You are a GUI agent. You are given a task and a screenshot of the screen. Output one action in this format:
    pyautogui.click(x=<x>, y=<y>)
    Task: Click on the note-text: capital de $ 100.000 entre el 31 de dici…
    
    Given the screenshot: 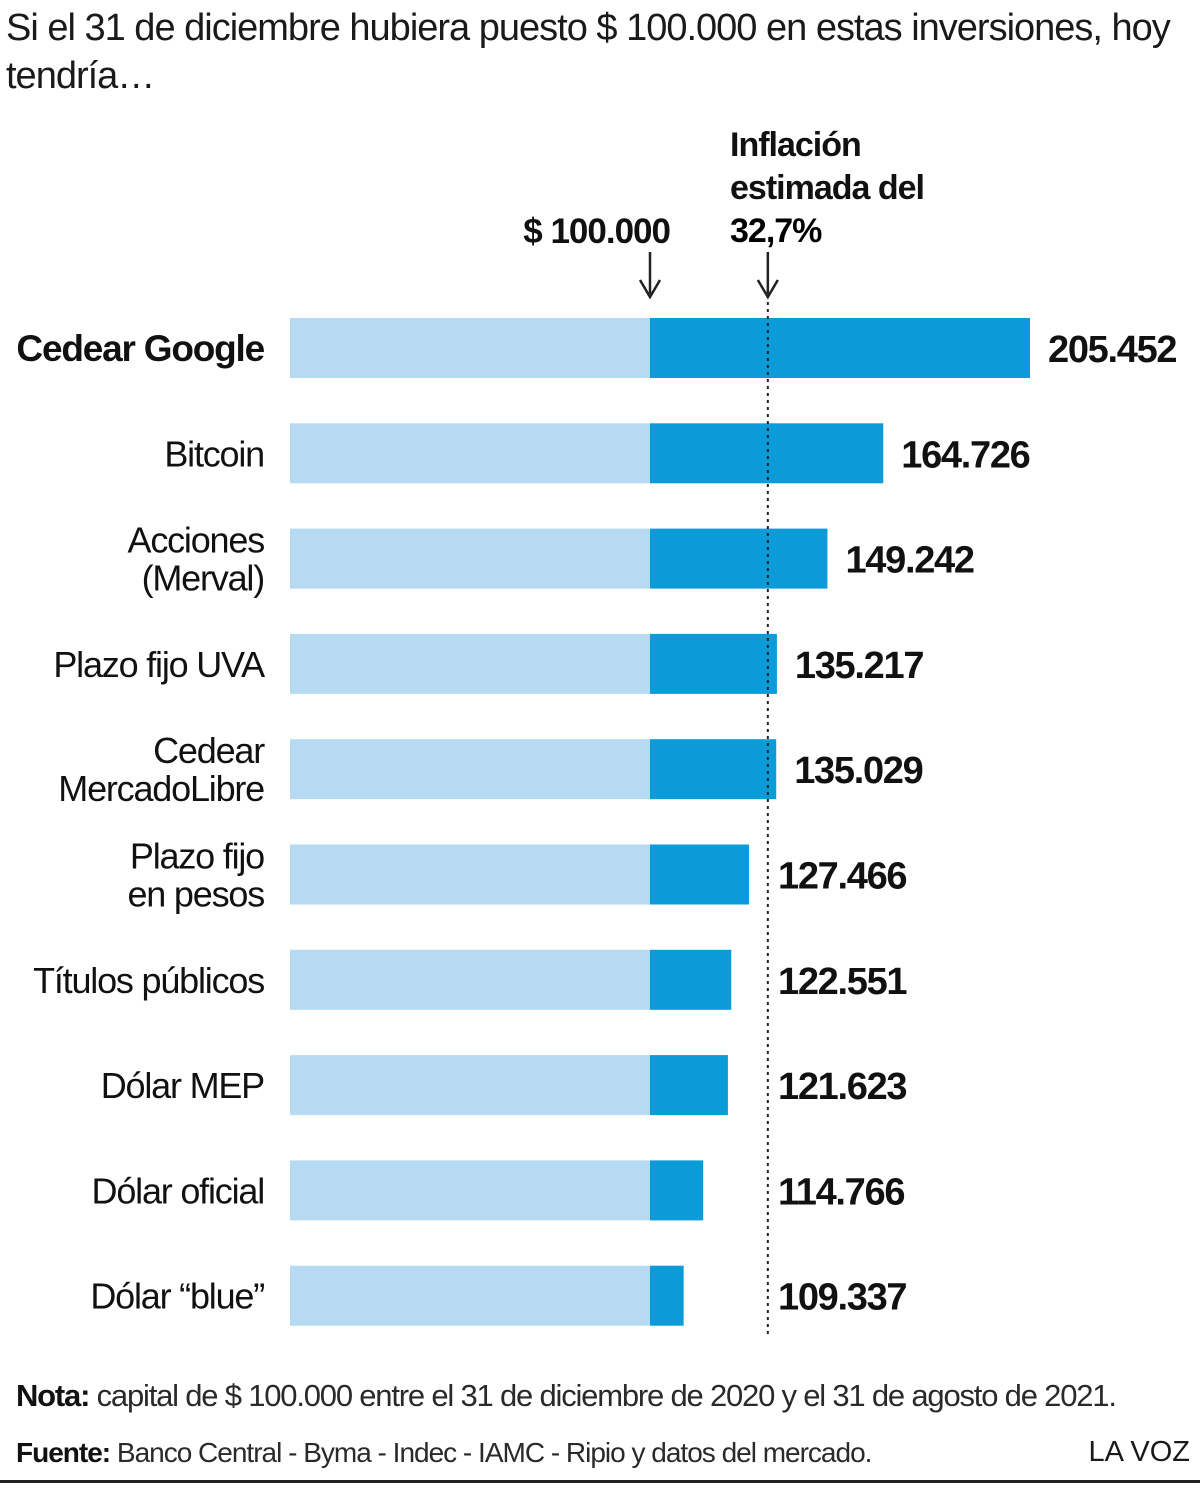 What is the action you would take?
    pyautogui.click(x=603, y=1395)
    